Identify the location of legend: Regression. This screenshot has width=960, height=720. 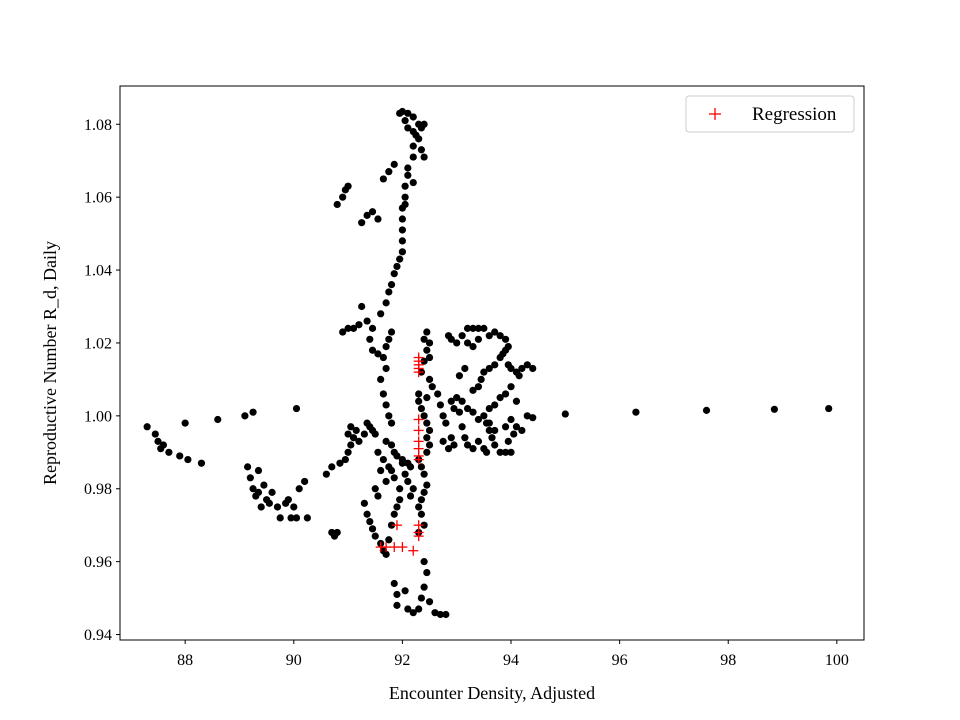
(770, 114).